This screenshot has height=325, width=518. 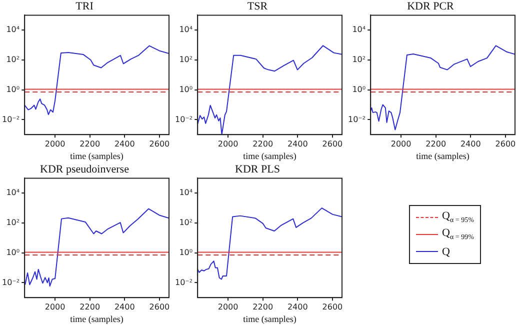 What do you see at coordinates (85, 6) in the screenshot?
I see `chart-title: TRI` at bounding box center [85, 6].